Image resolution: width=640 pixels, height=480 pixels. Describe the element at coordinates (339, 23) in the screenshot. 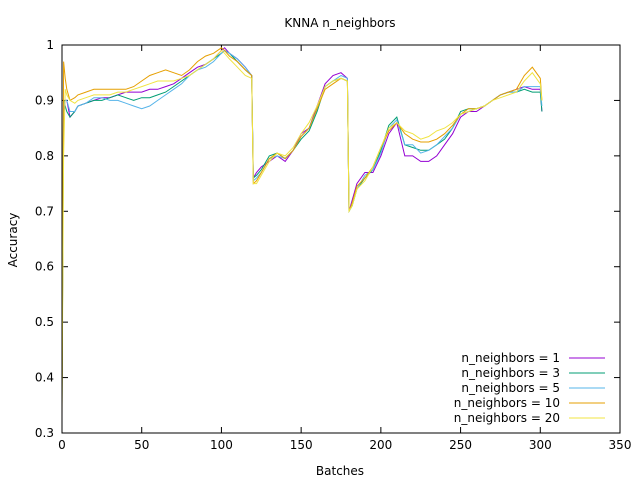

I see `chart-title: KNNA n_neighbors` at that location.